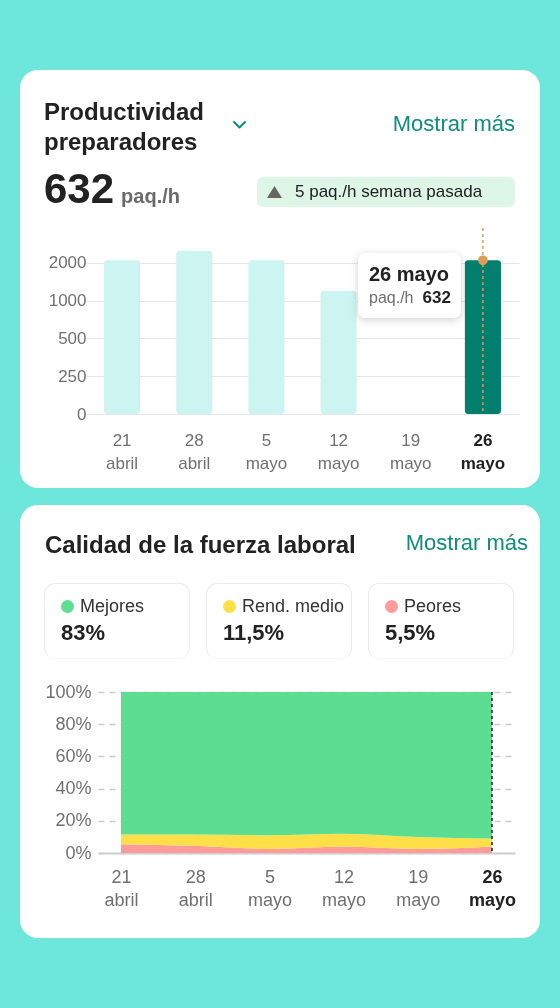  Describe the element at coordinates (112, 606) in the screenshot. I see `legend-label: Mejores` at that location.